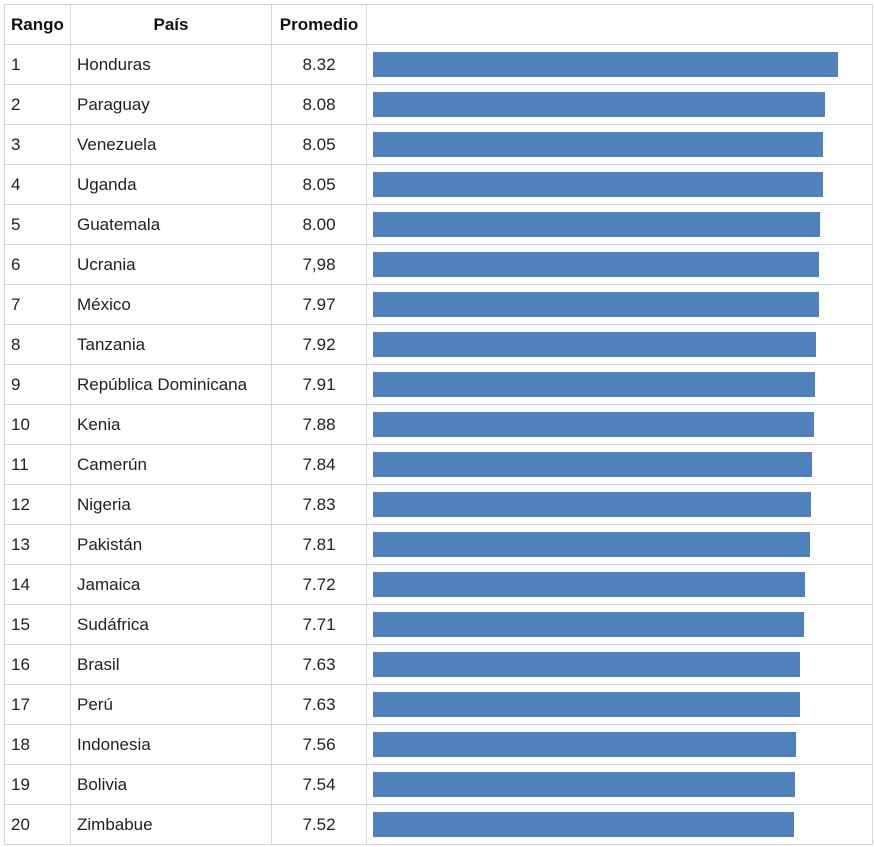 The image size is (874, 847). I want to click on table-row: 15 Sudáfrica 7.71, so click(438, 624).